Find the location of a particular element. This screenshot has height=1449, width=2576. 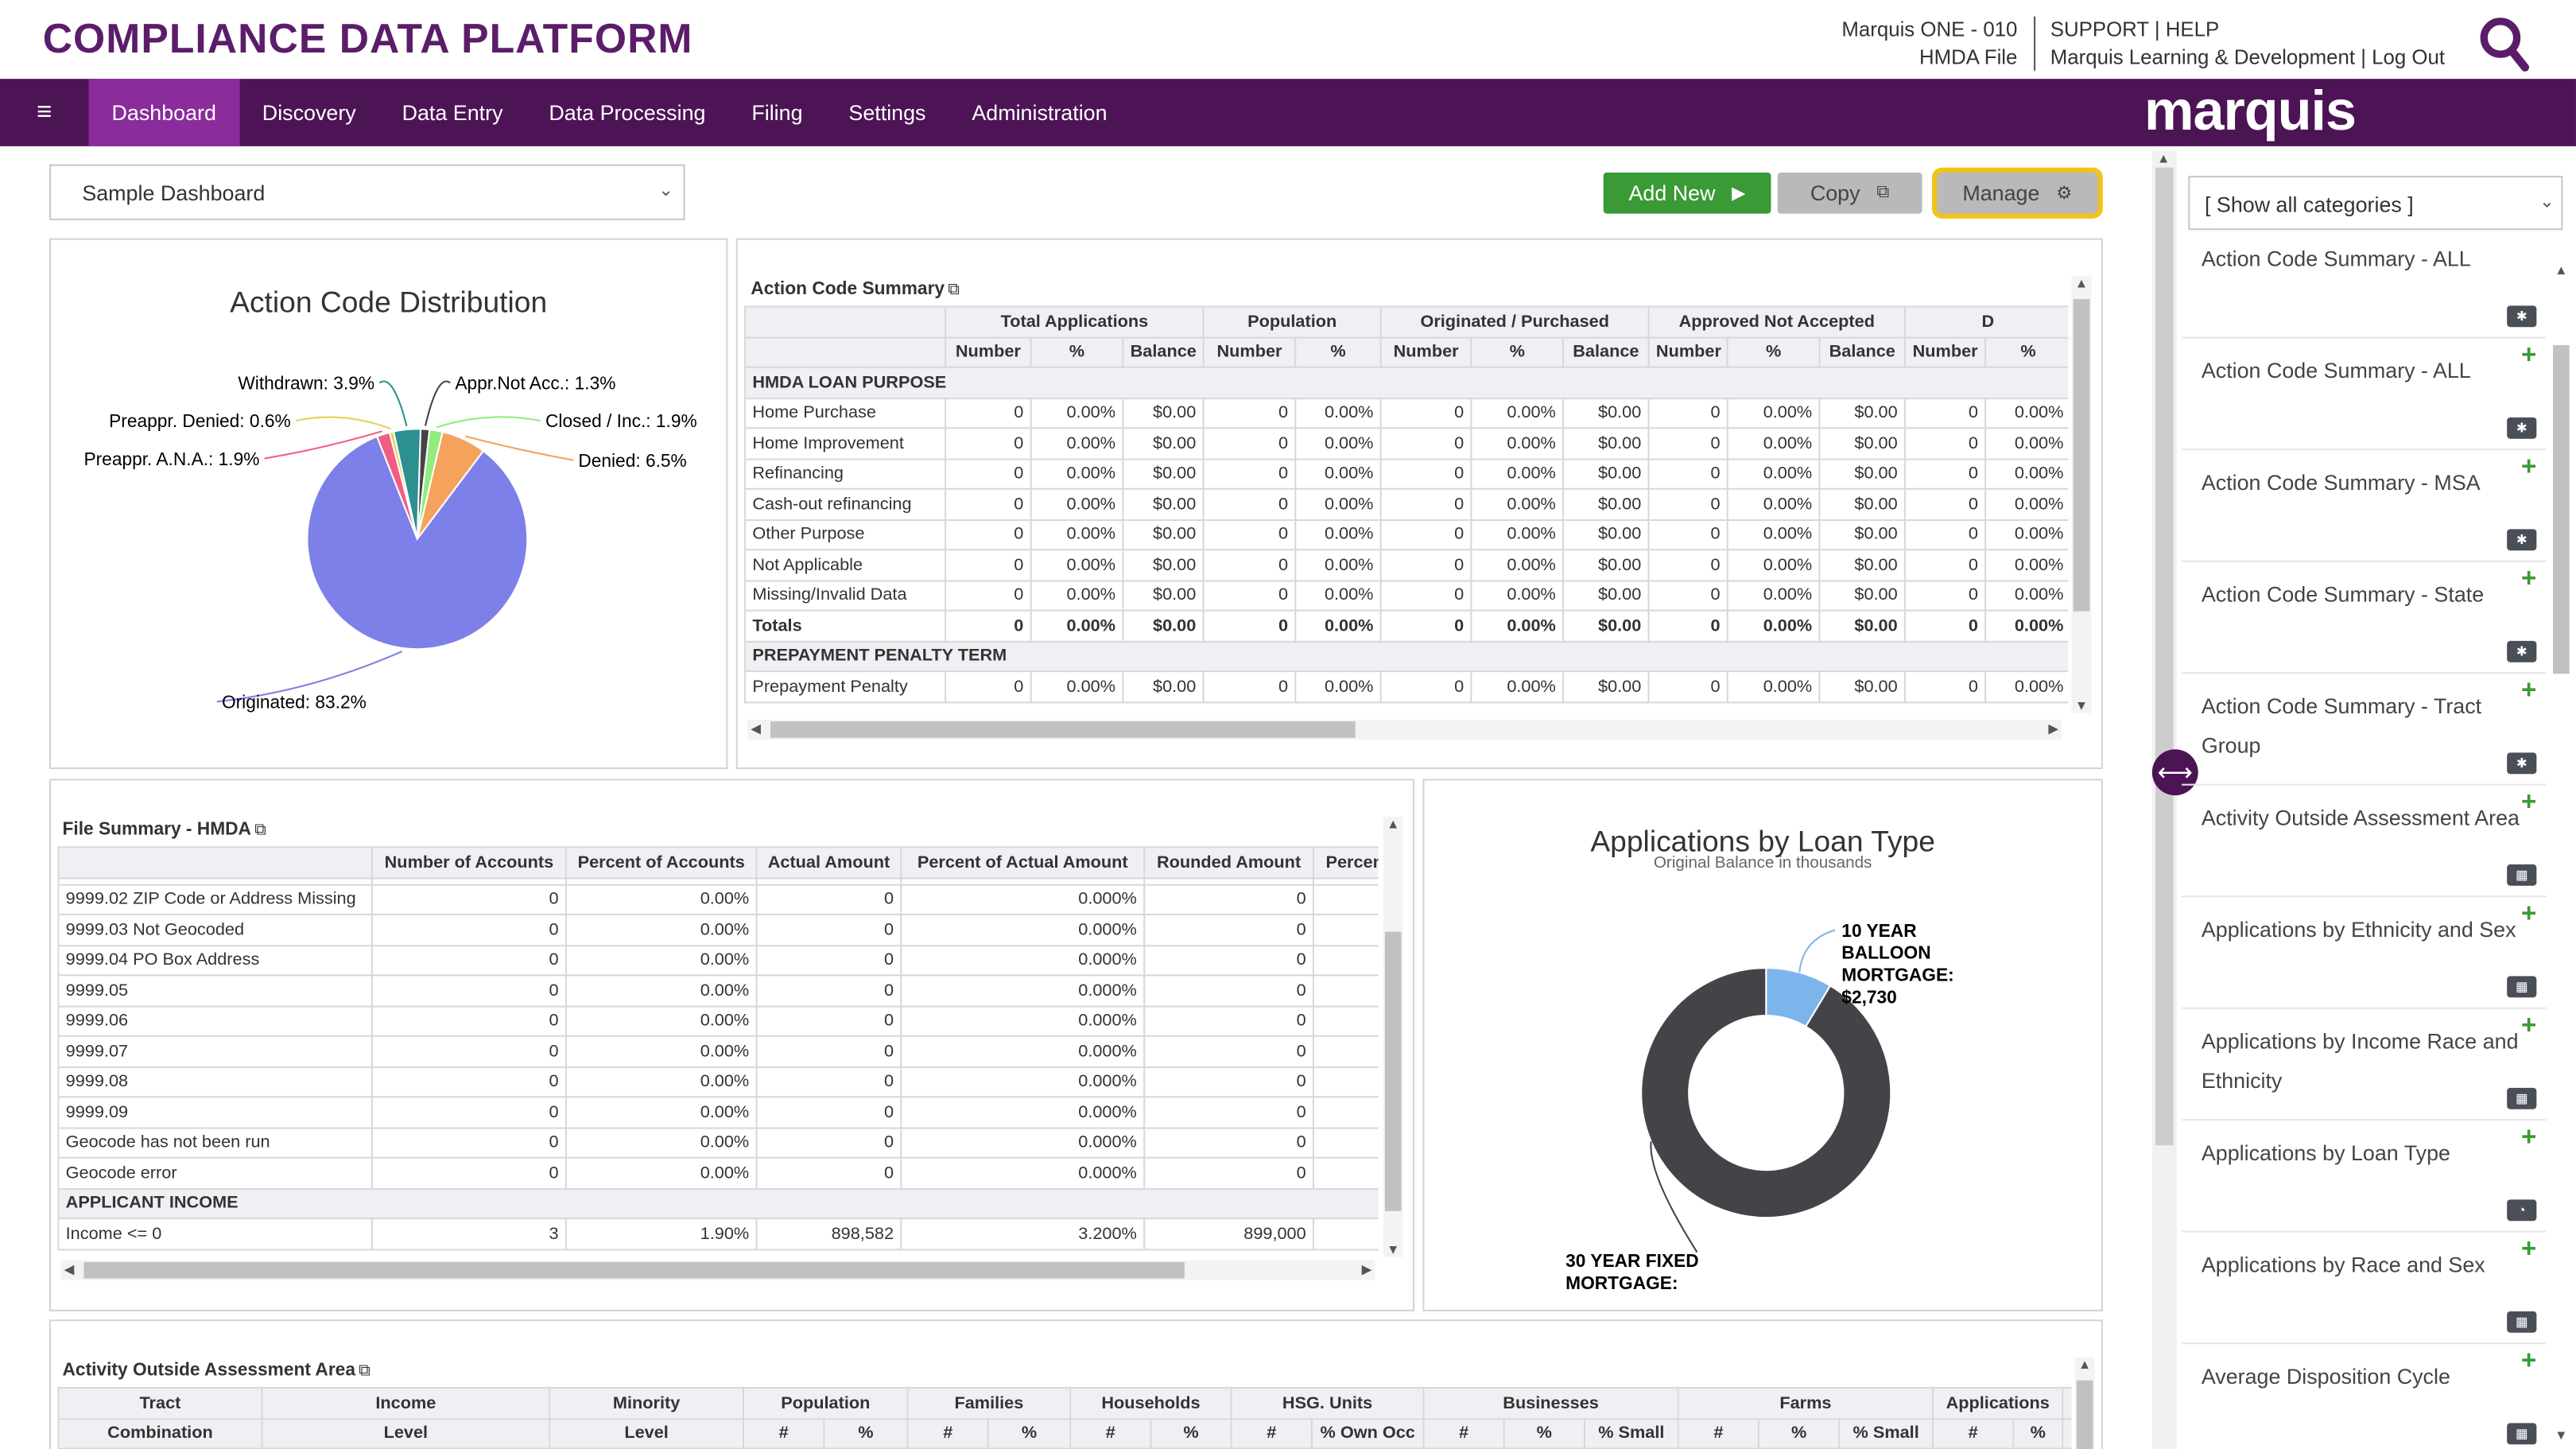

panel-resize-handle-icon: ⟷ is located at coordinates (2174, 772).